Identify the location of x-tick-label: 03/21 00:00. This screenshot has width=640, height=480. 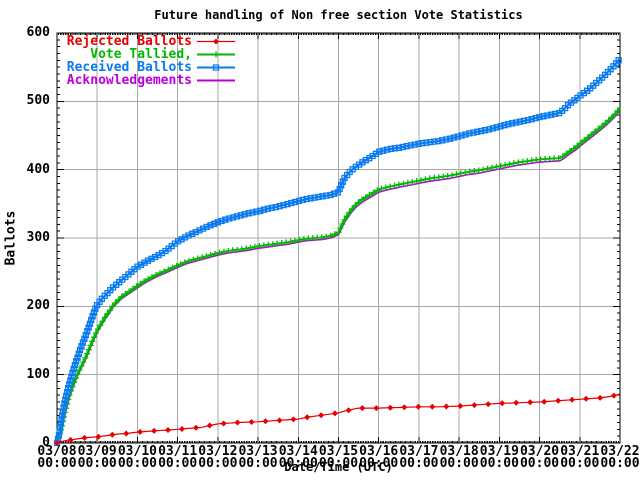
(580, 457).